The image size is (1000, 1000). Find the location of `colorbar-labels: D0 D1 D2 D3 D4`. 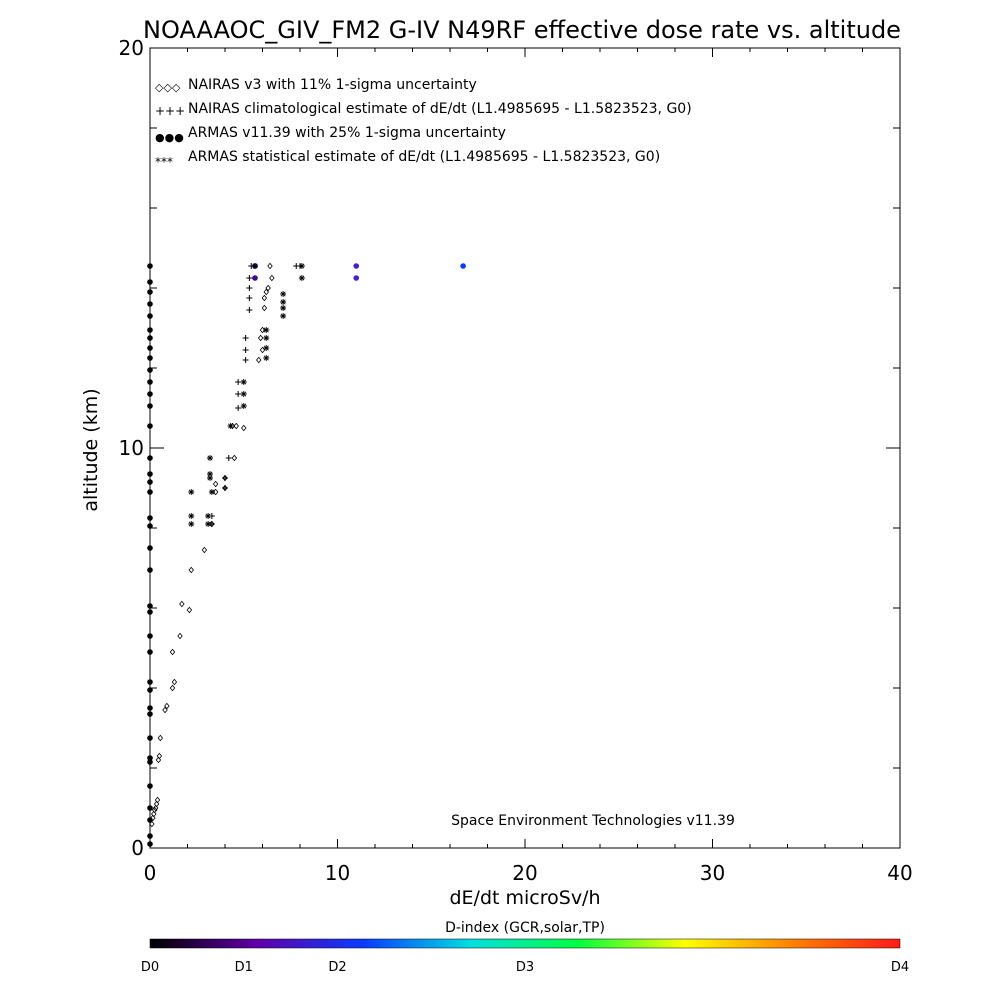

colorbar-labels: D0 D1 D2 D3 D4 is located at coordinates (525, 967).